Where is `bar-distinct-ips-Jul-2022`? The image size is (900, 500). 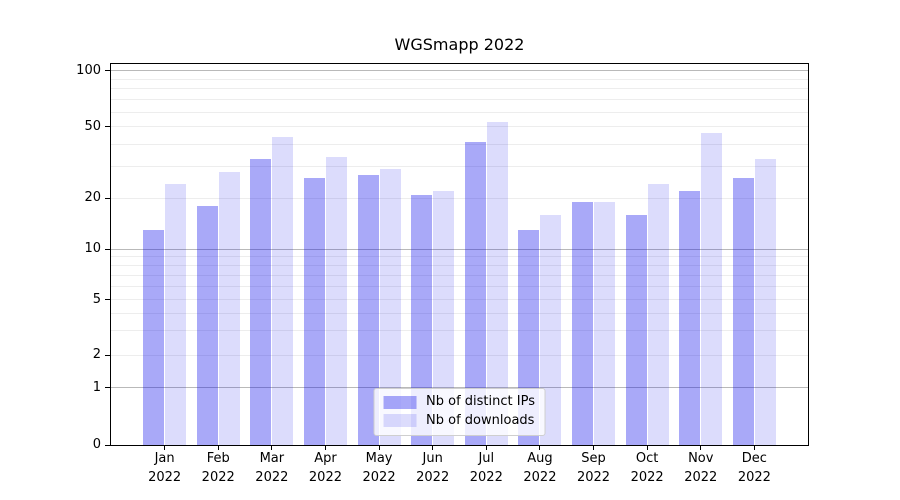 bar-distinct-ips-Jul-2022 is located at coordinates (475, 293).